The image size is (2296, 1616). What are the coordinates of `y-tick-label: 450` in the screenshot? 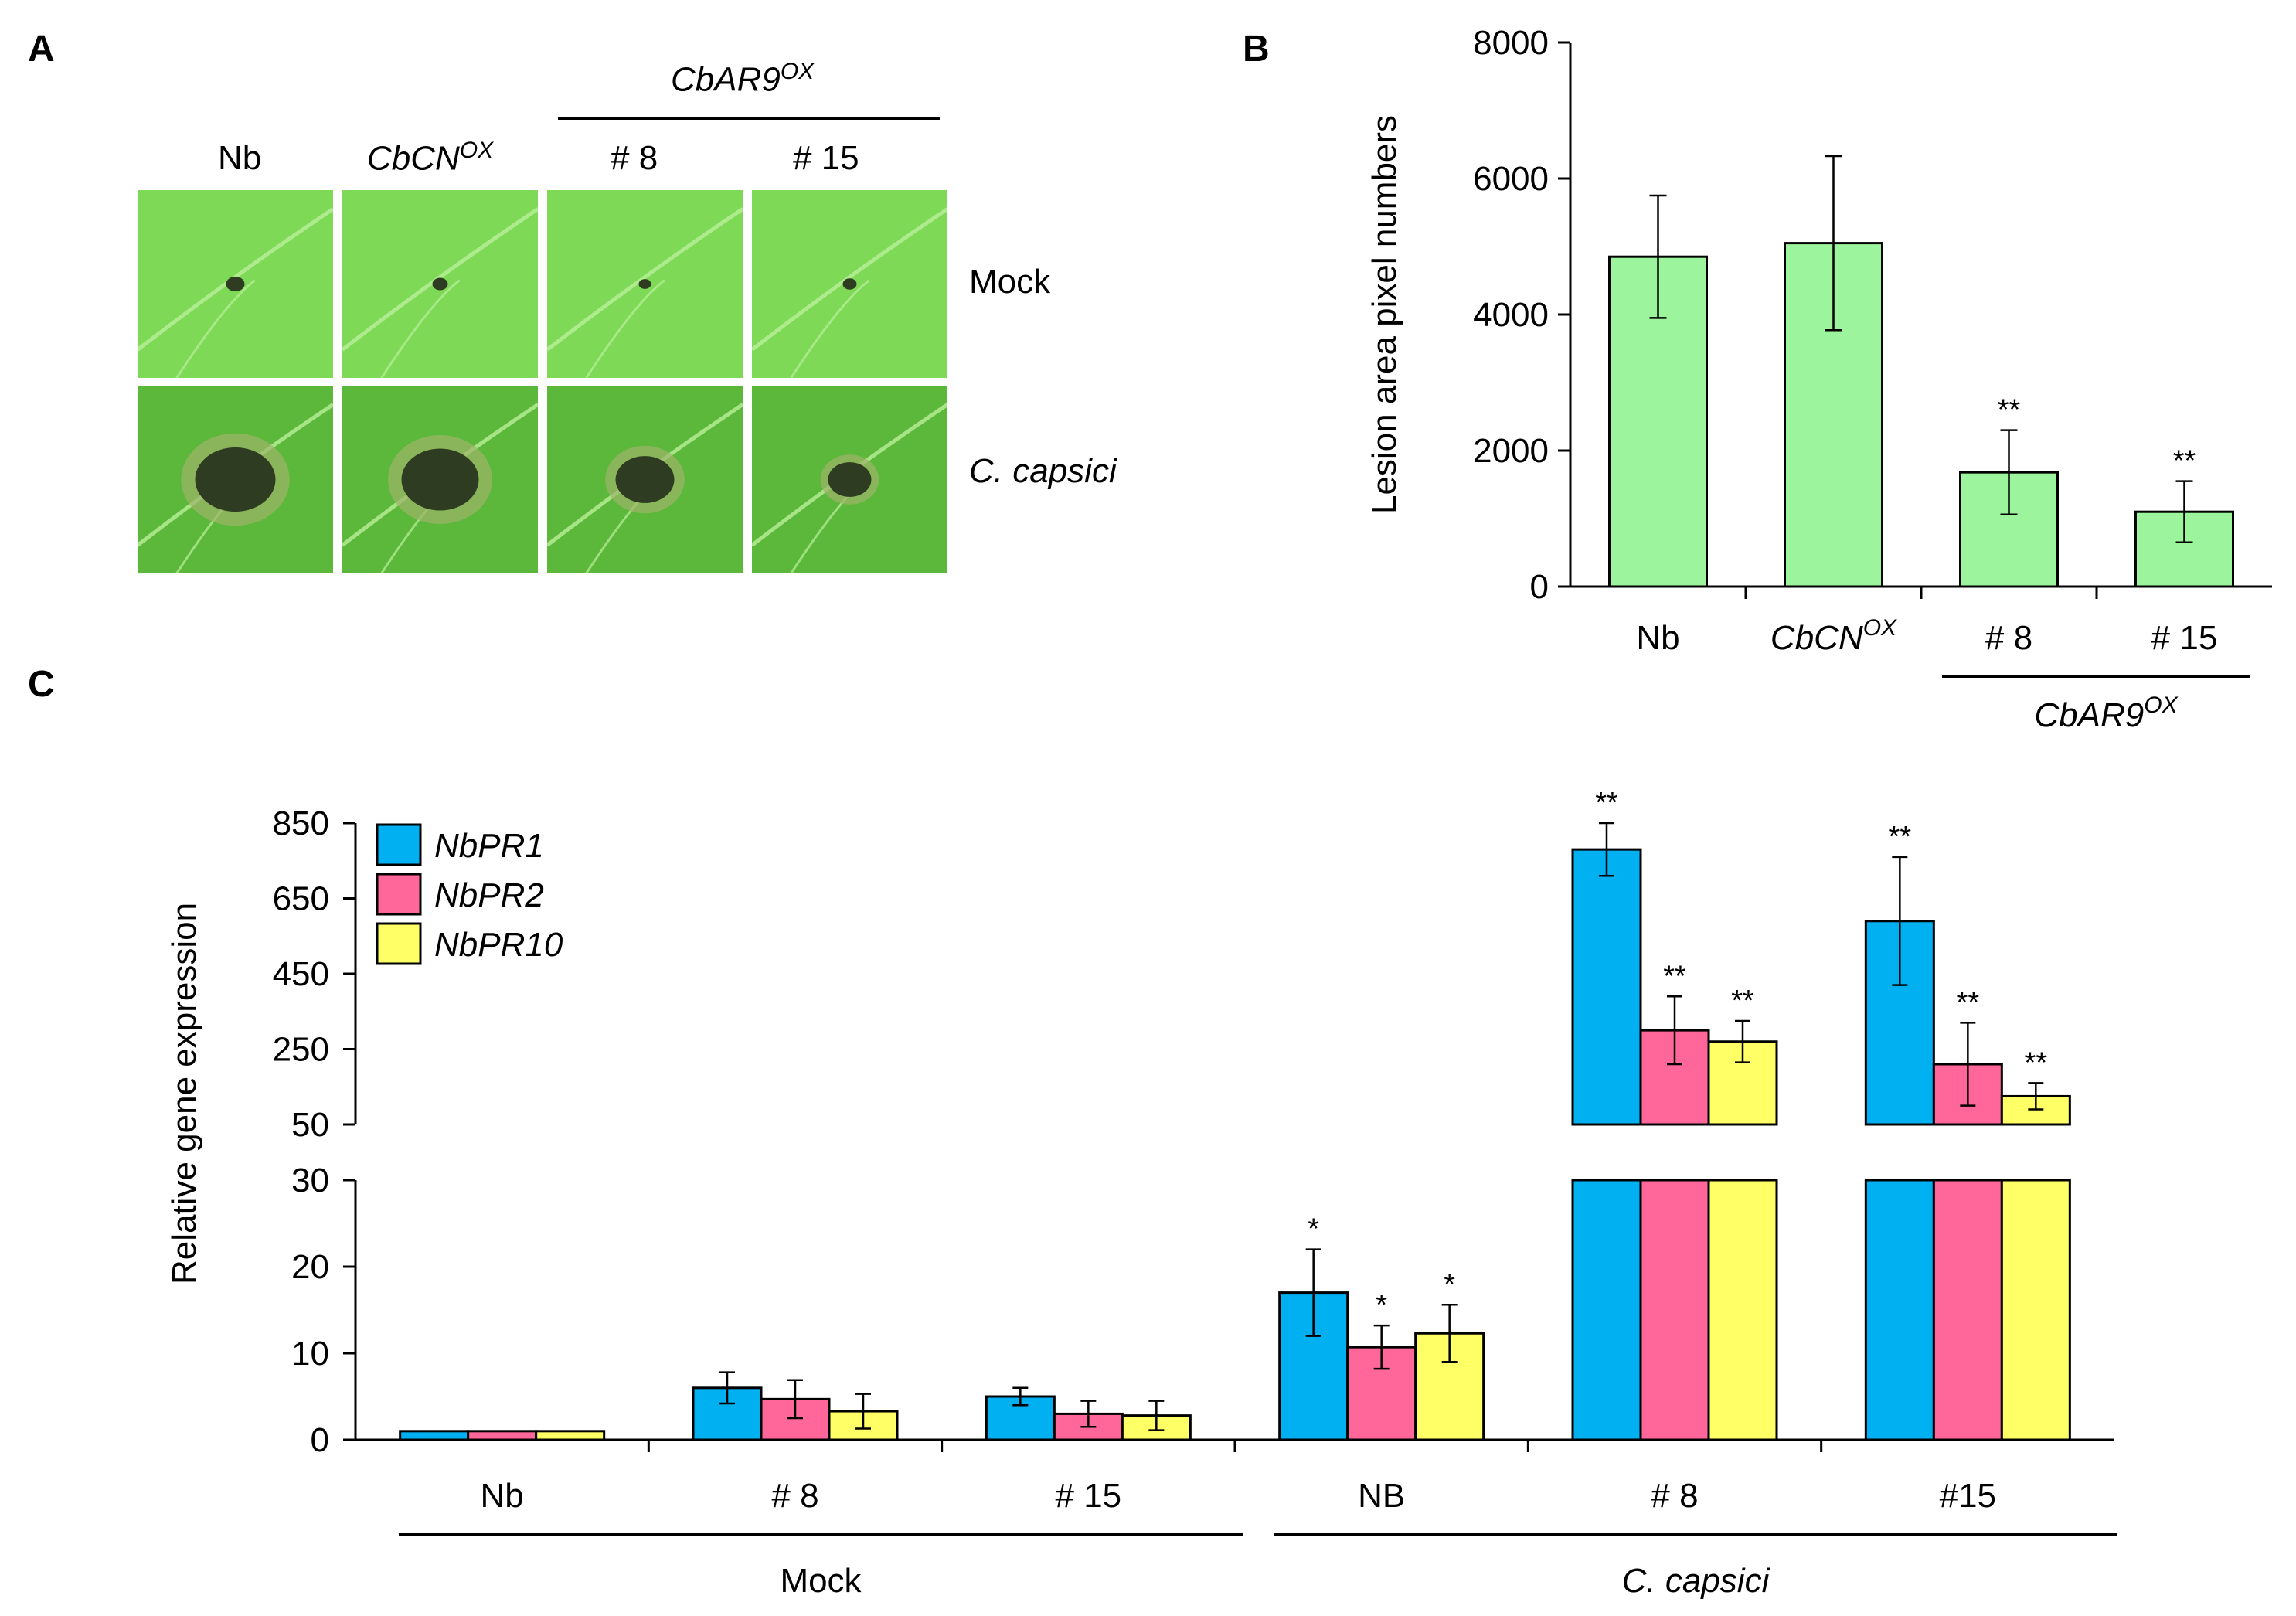 It's located at (301, 974).